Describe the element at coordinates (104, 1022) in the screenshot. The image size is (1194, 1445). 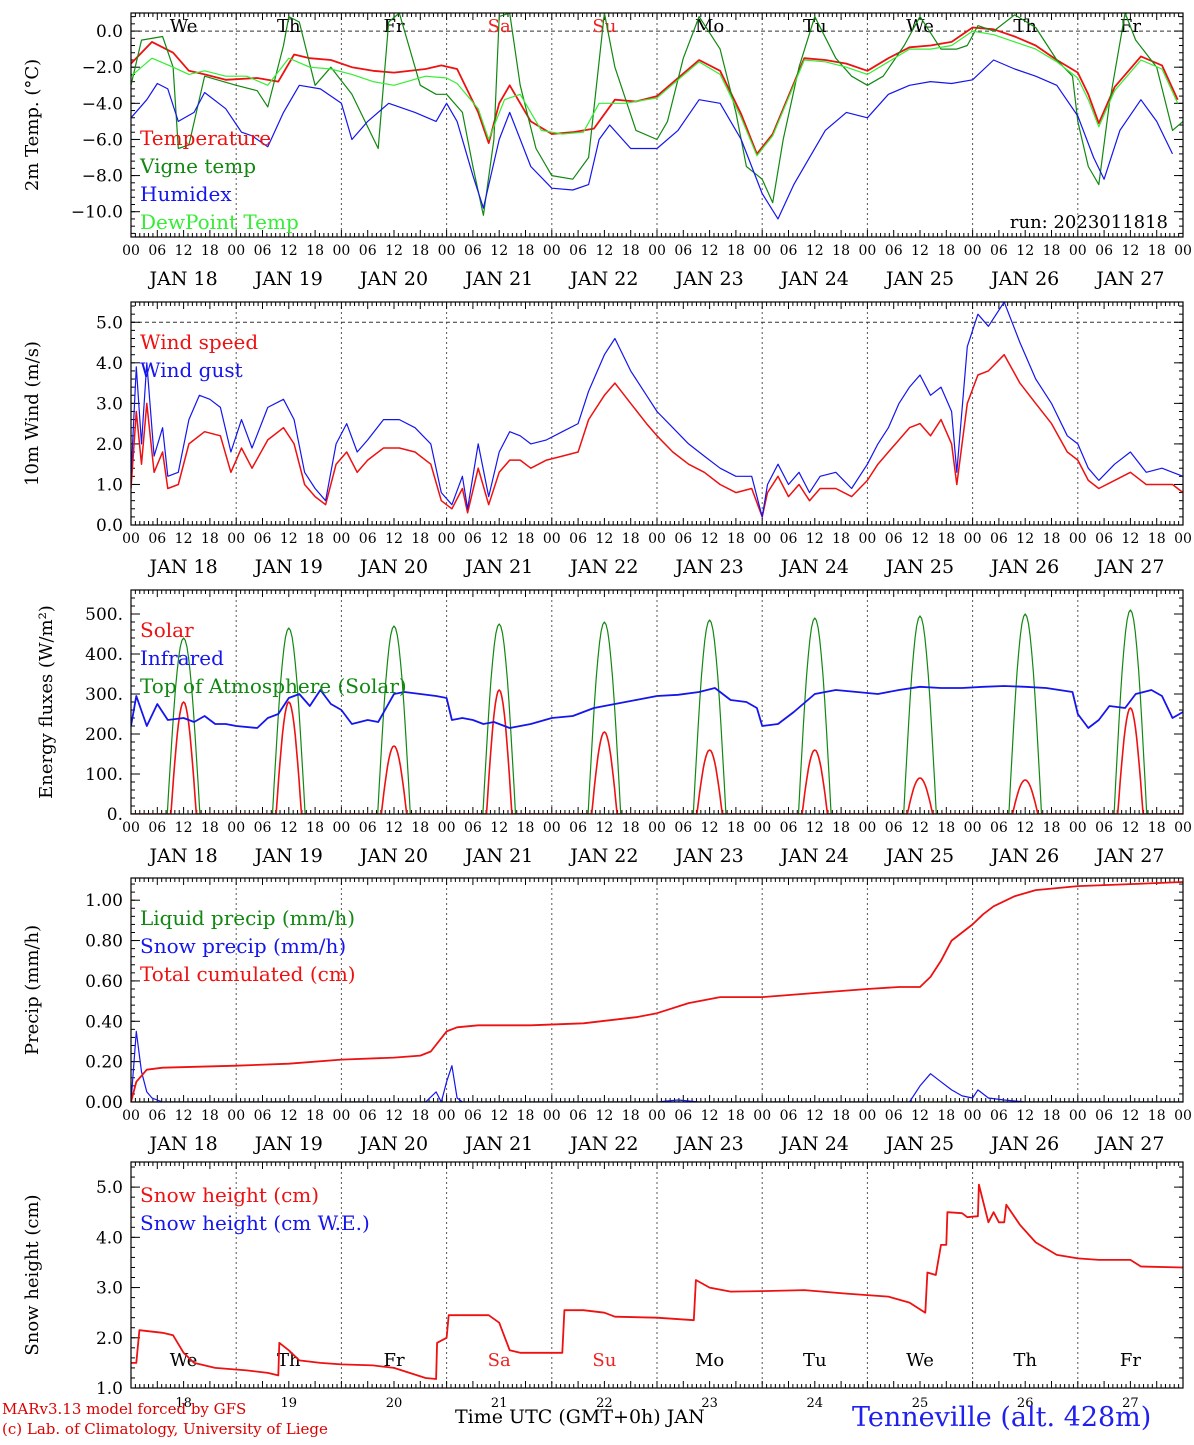
I see `y-tick-label: 0.40` at that location.